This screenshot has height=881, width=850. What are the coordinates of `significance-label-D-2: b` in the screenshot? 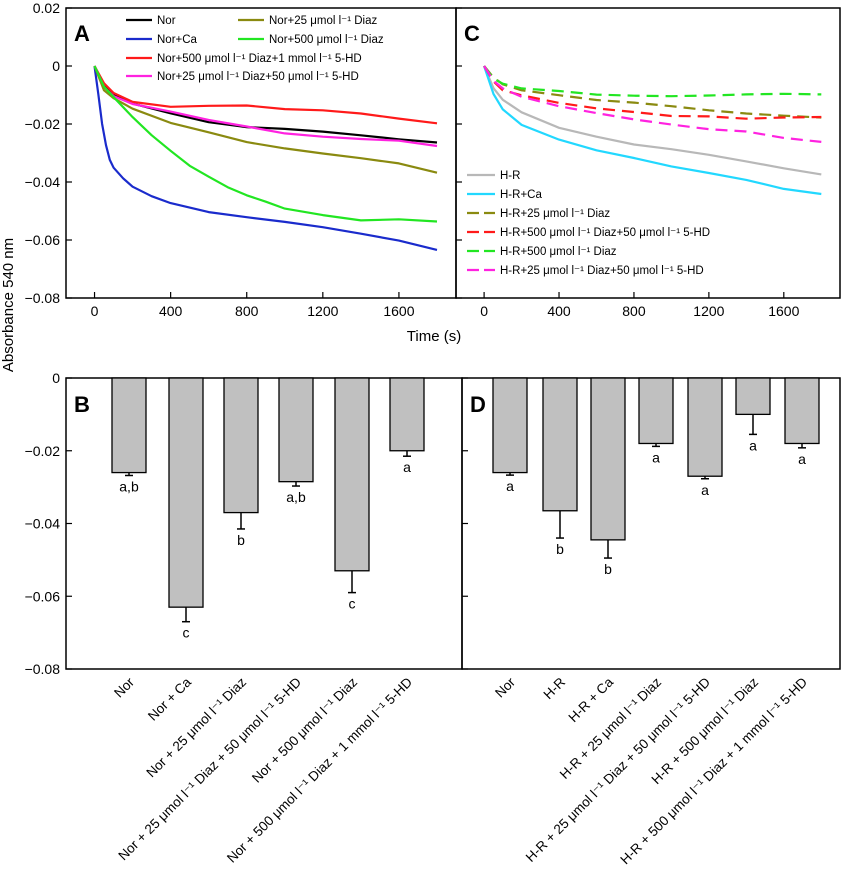 It's located at (608, 569).